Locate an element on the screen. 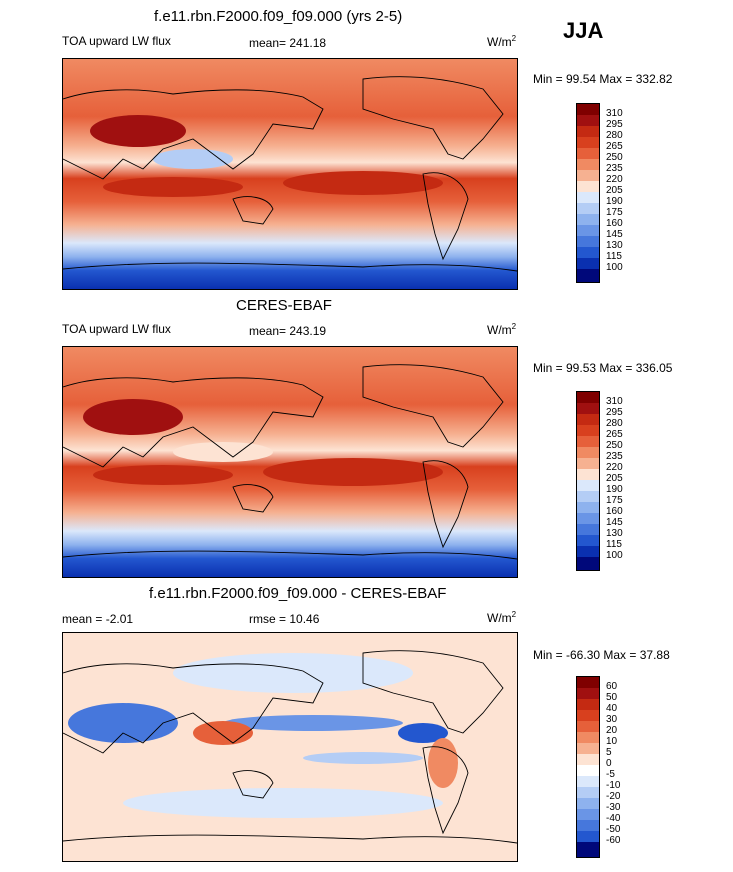 The width and height of the screenshot is (733, 872). panel2-mean-label: mean= 243.19 is located at coordinates (288, 331).